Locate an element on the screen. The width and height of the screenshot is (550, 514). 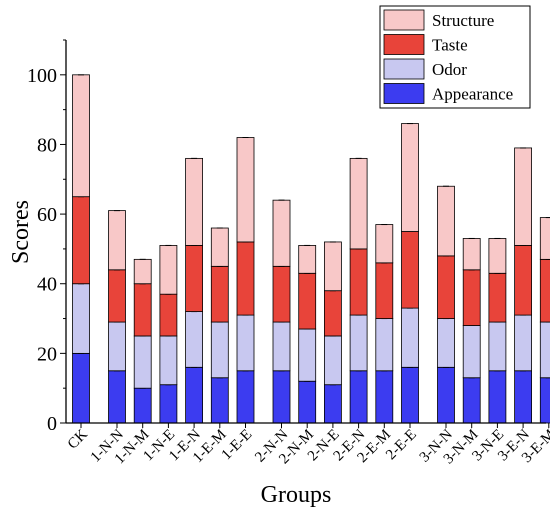
bar-structure-3-N-E is located at coordinates (497, 256).